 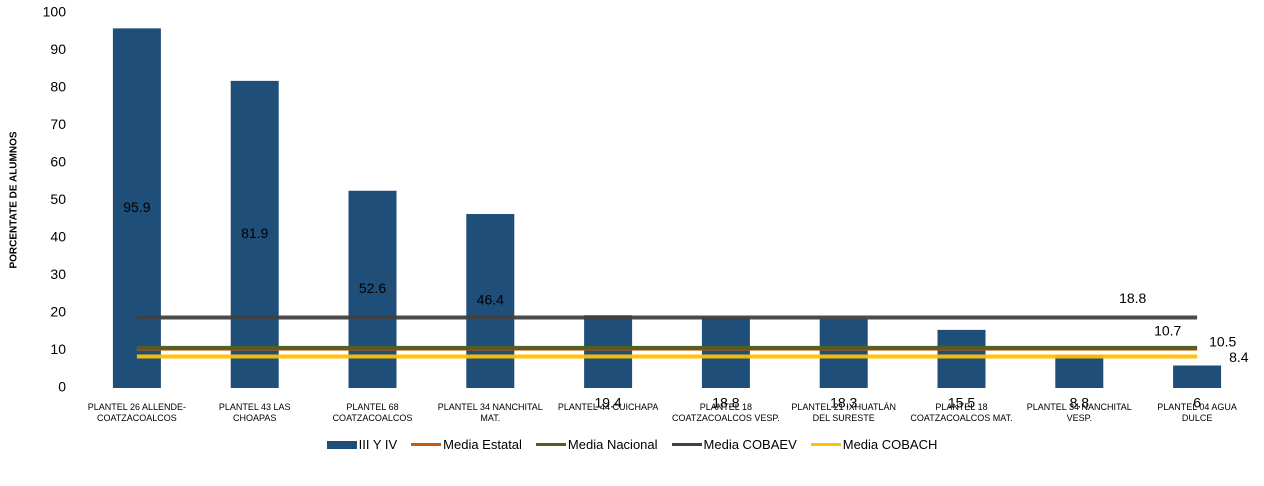 What do you see at coordinates (378, 444) in the screenshot?
I see `legend-label: III Y IV` at bounding box center [378, 444].